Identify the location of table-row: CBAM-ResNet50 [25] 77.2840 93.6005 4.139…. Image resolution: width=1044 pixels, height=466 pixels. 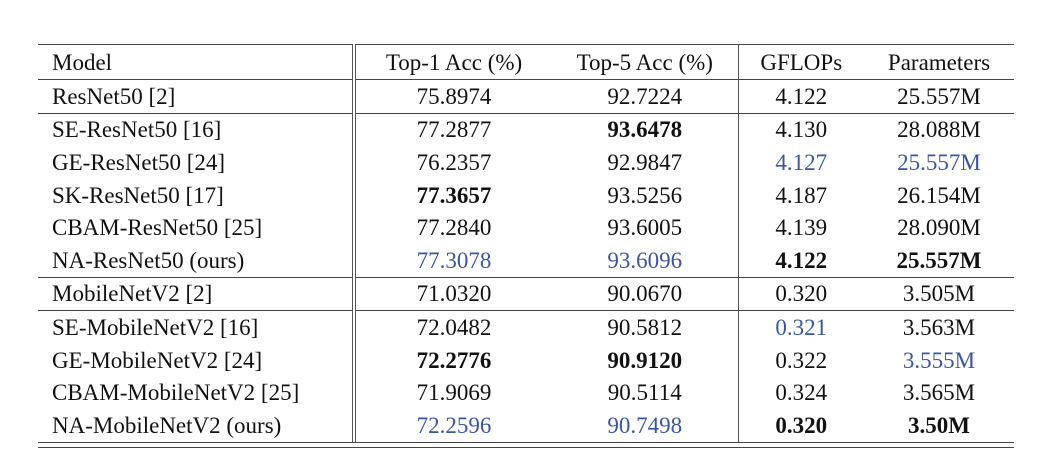
(526, 227).